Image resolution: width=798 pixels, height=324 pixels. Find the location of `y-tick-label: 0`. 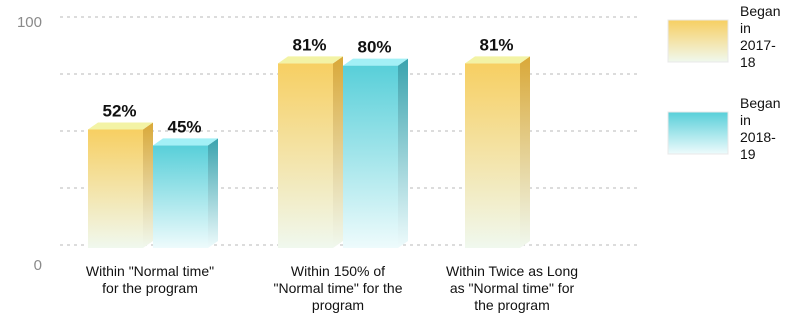

y-tick-label: 0 is located at coordinates (38, 265).